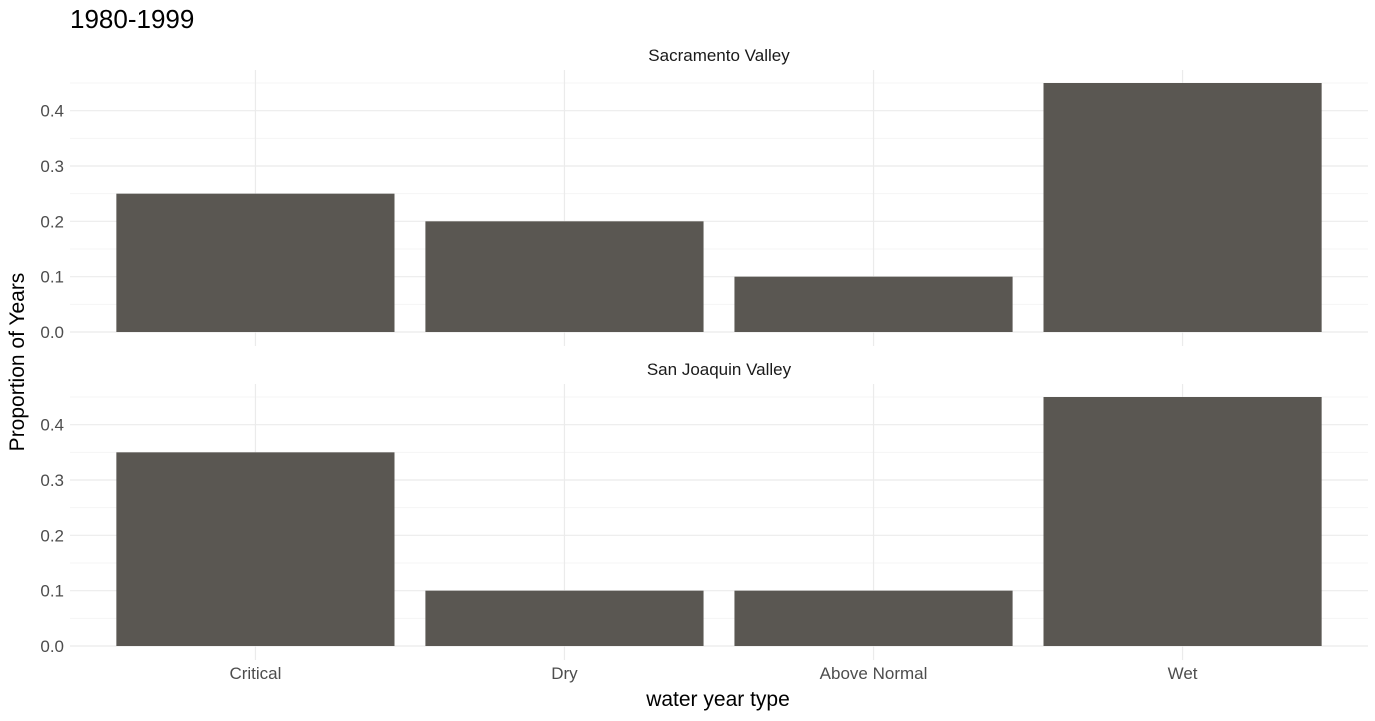 Image resolution: width=1375 pixels, height=721 pixels. What do you see at coordinates (255, 673) in the screenshot?
I see `x-tick-label: Critical` at bounding box center [255, 673].